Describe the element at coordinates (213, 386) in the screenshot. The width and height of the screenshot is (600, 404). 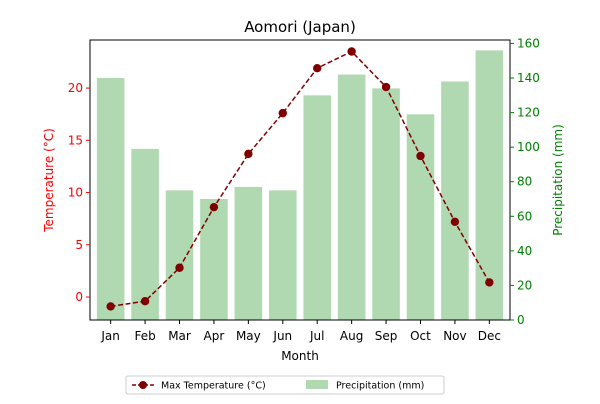
I see `legend-label-temperature: Max Temperature (°C)` at that location.